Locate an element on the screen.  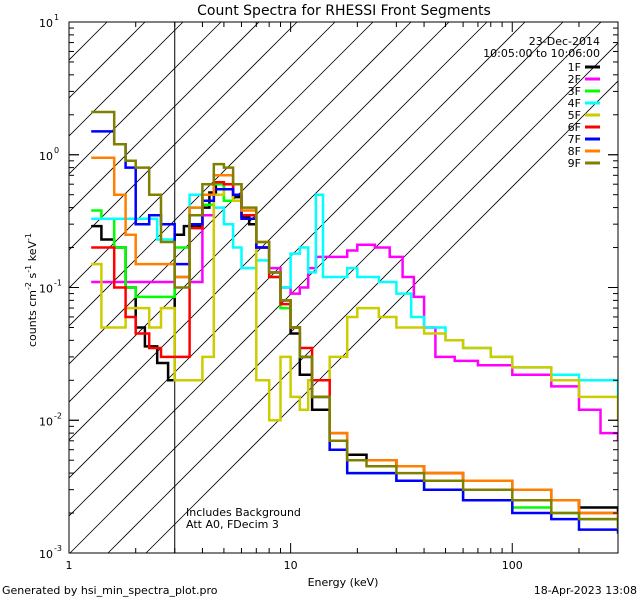
y-axis-label-sup1: -2 is located at coordinates (28, 286).